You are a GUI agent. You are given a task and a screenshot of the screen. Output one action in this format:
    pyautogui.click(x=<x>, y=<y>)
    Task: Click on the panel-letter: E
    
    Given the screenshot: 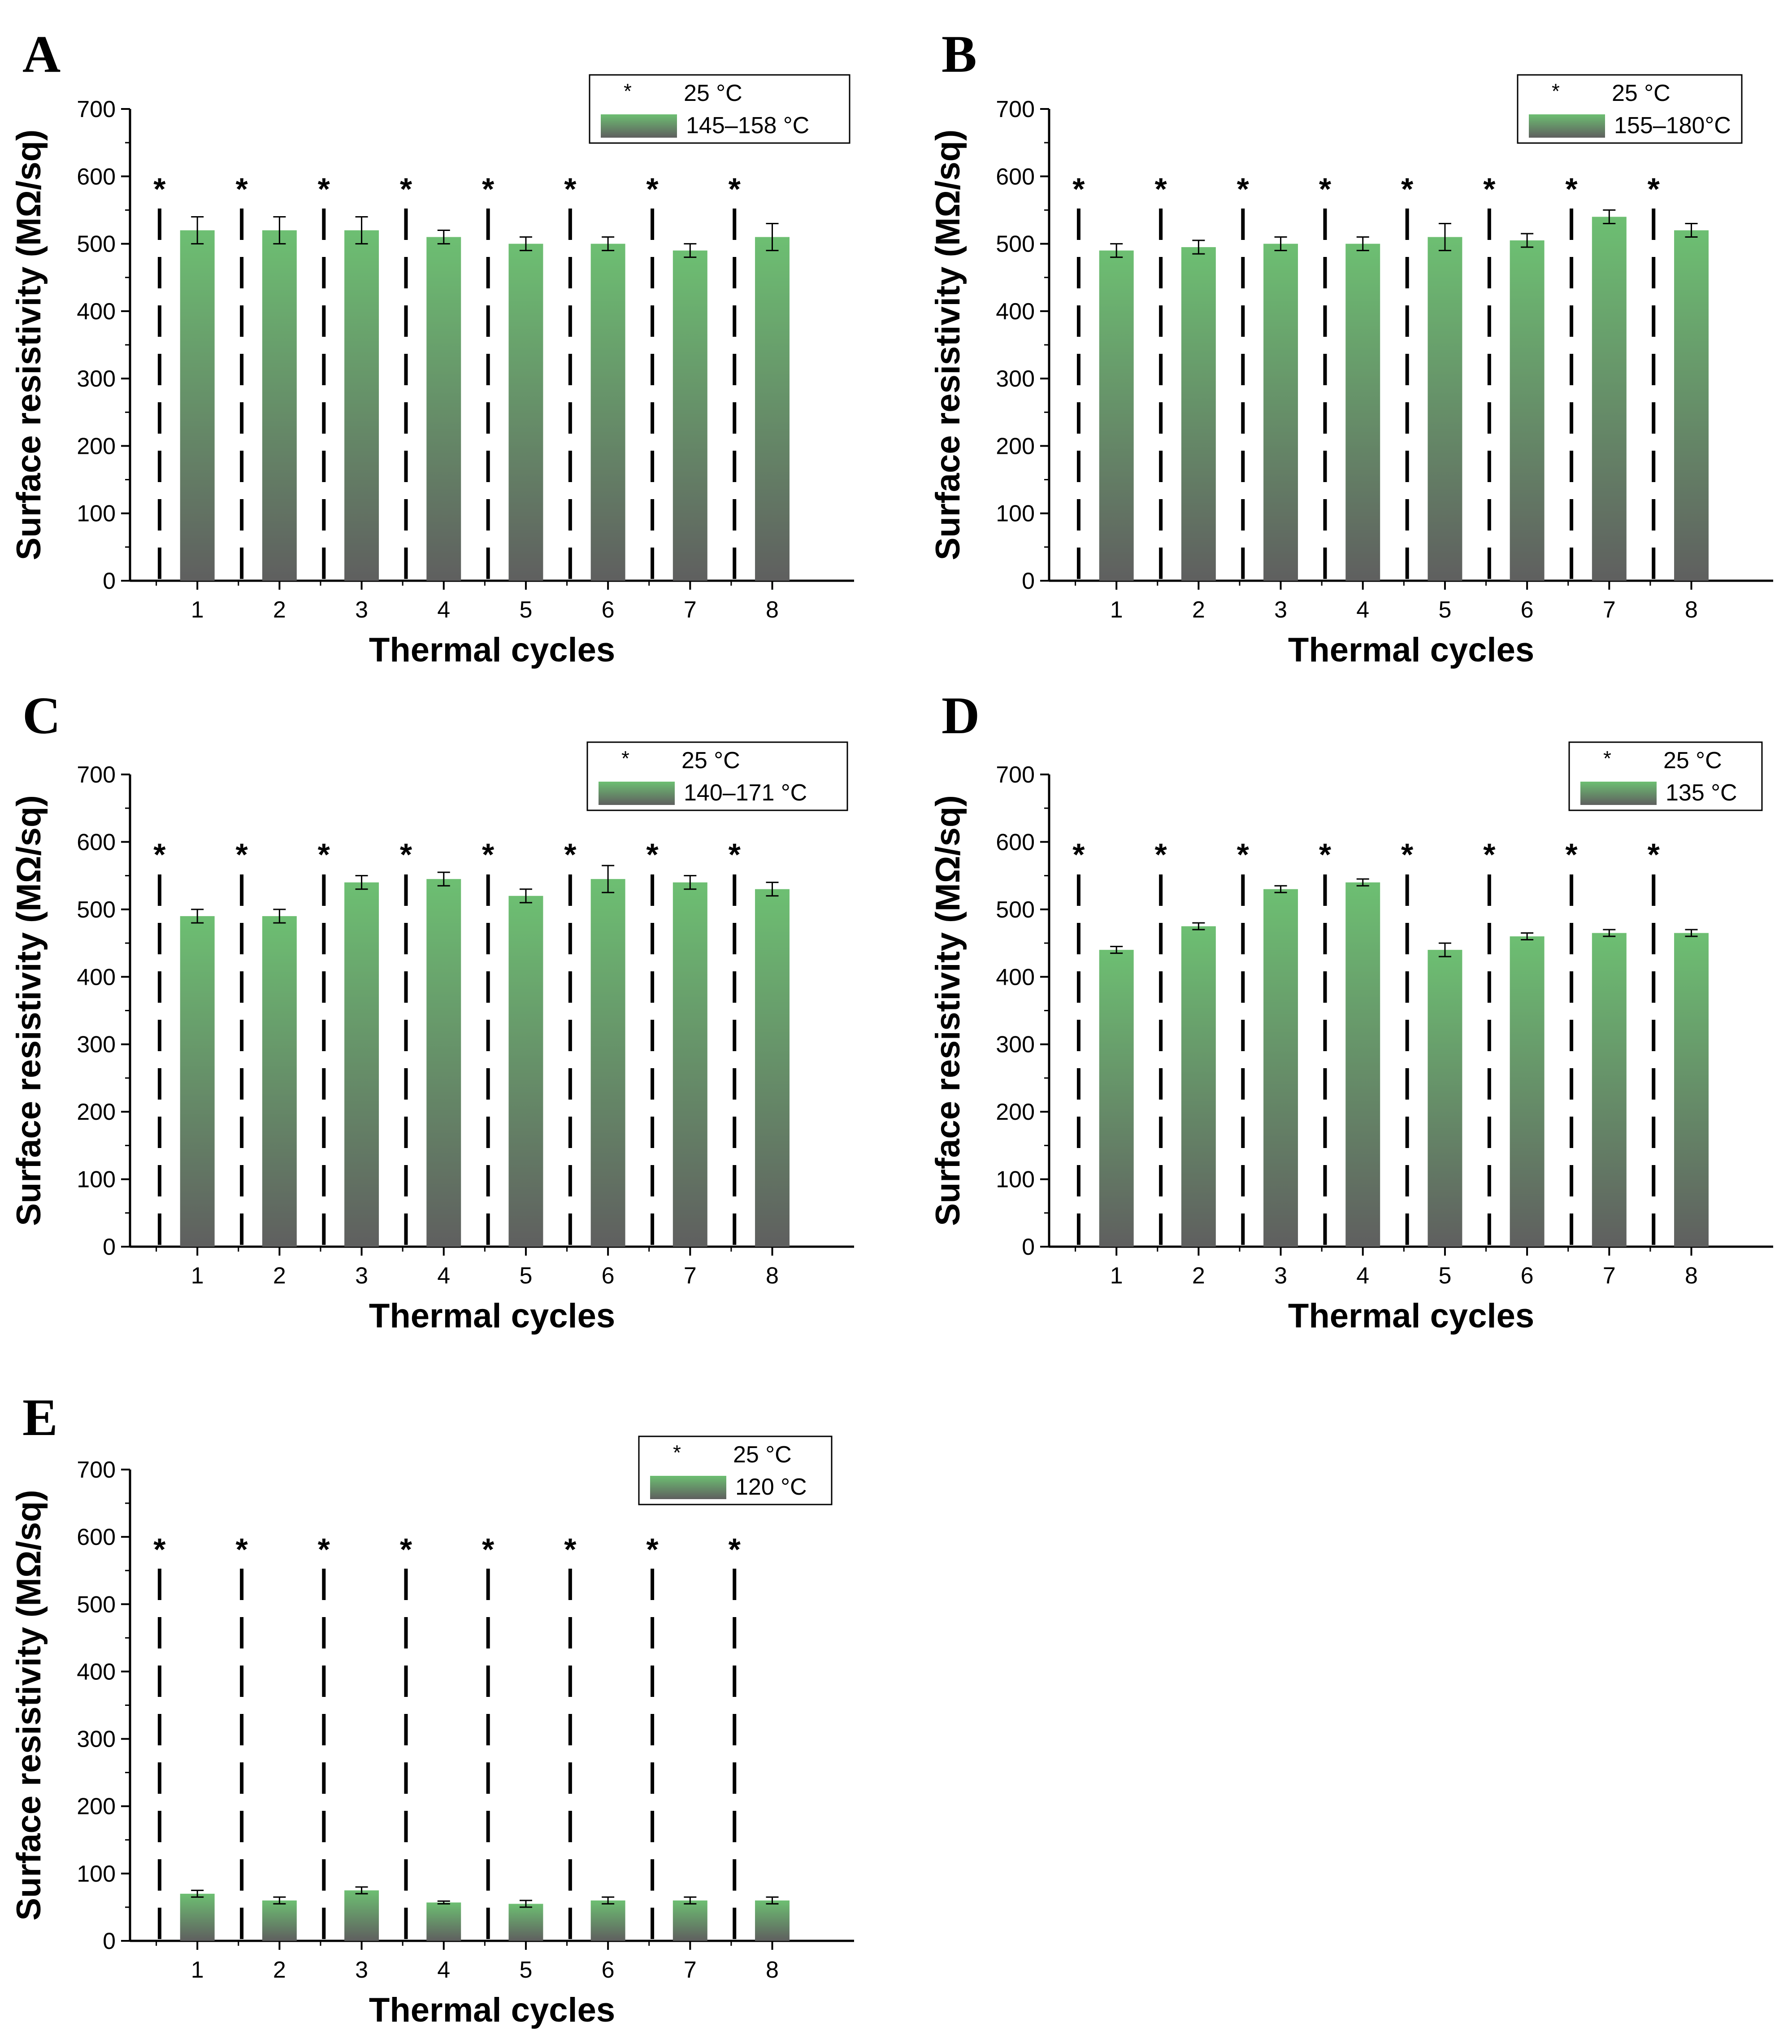 What is the action you would take?
    pyautogui.click(x=40, y=1418)
    